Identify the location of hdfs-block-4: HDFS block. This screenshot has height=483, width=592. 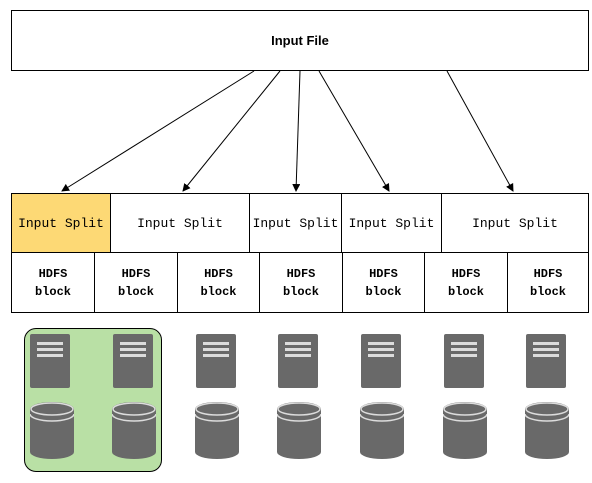
(301, 282).